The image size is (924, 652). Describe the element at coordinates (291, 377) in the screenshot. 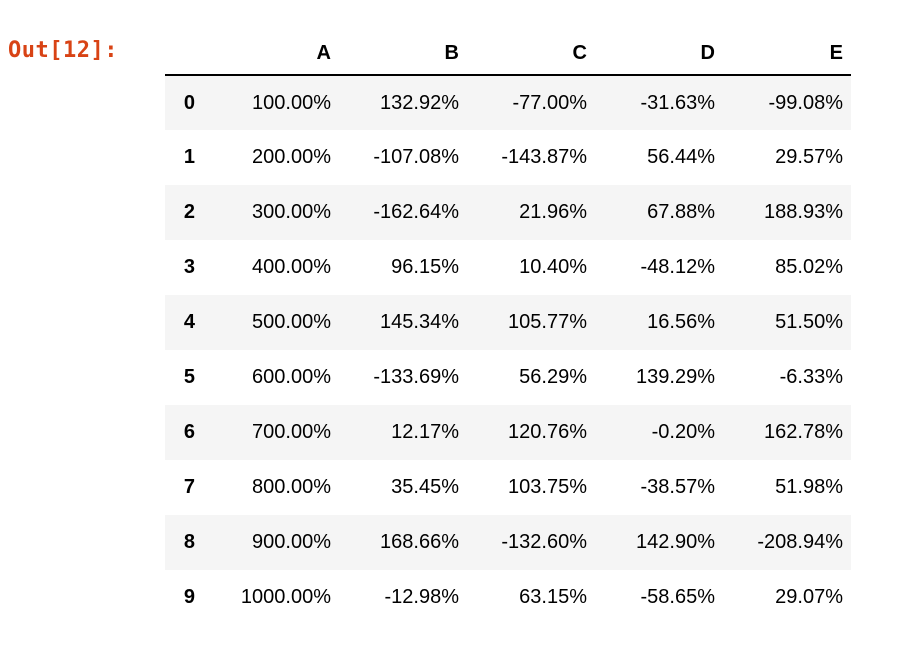

I see `cell-a: 600.00%` at that location.